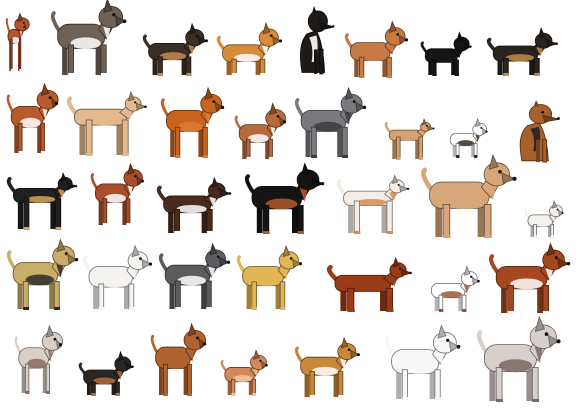 This screenshot has height=420, width=580. What do you see at coordinates (467, 137) in the screenshot?
I see `dog-papillon` at bounding box center [467, 137].